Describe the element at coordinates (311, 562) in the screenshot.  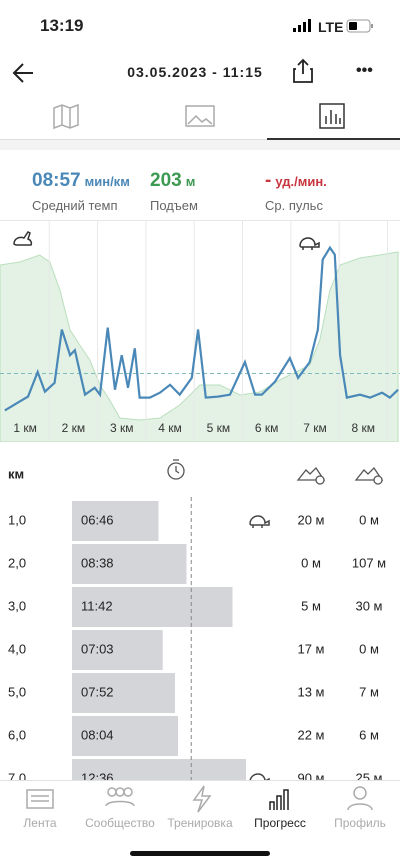
I see `ascent-cell: 0 м` at that location.